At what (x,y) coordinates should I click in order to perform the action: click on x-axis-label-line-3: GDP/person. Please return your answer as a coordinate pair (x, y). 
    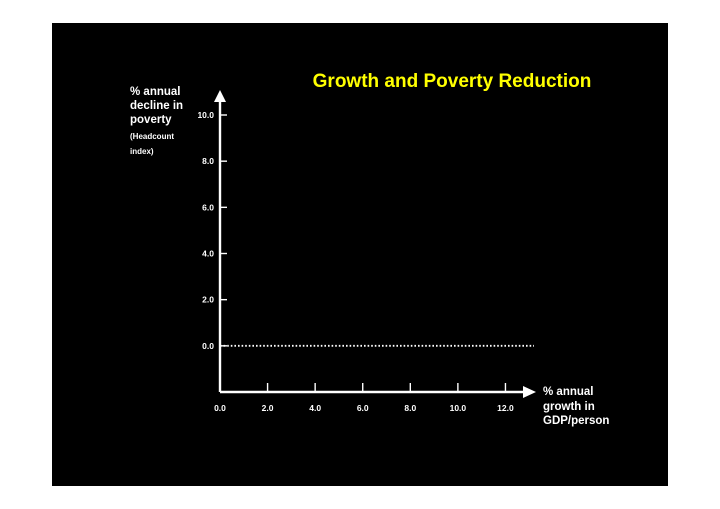
    Looking at the image, I should click on (576, 421).